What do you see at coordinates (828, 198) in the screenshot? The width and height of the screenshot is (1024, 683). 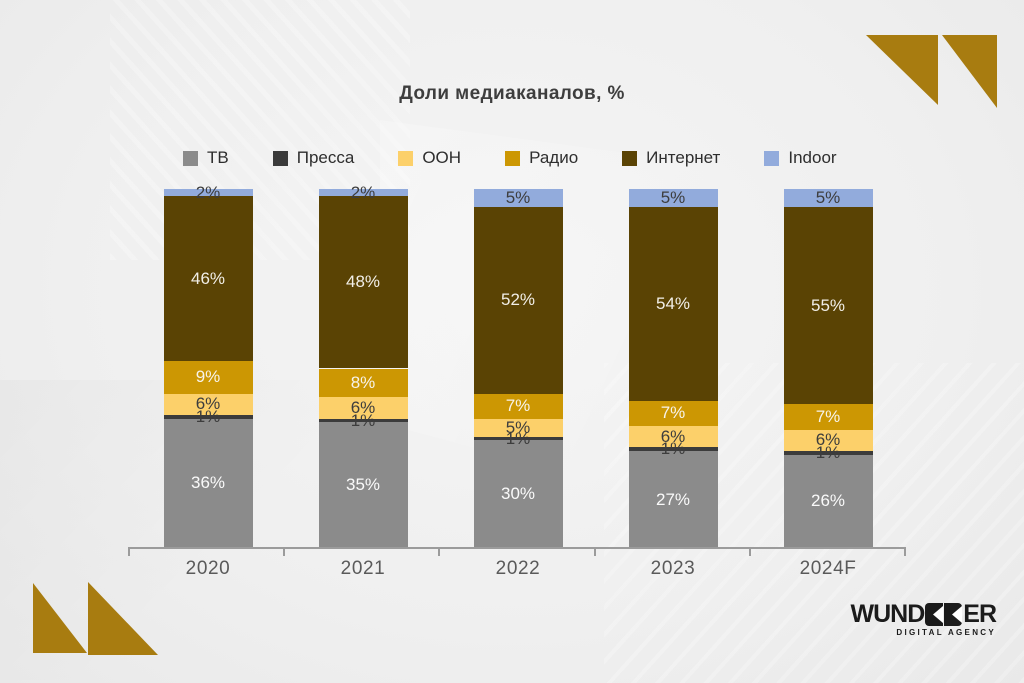 I see `bar-segment-indoor-2024F` at bounding box center [828, 198].